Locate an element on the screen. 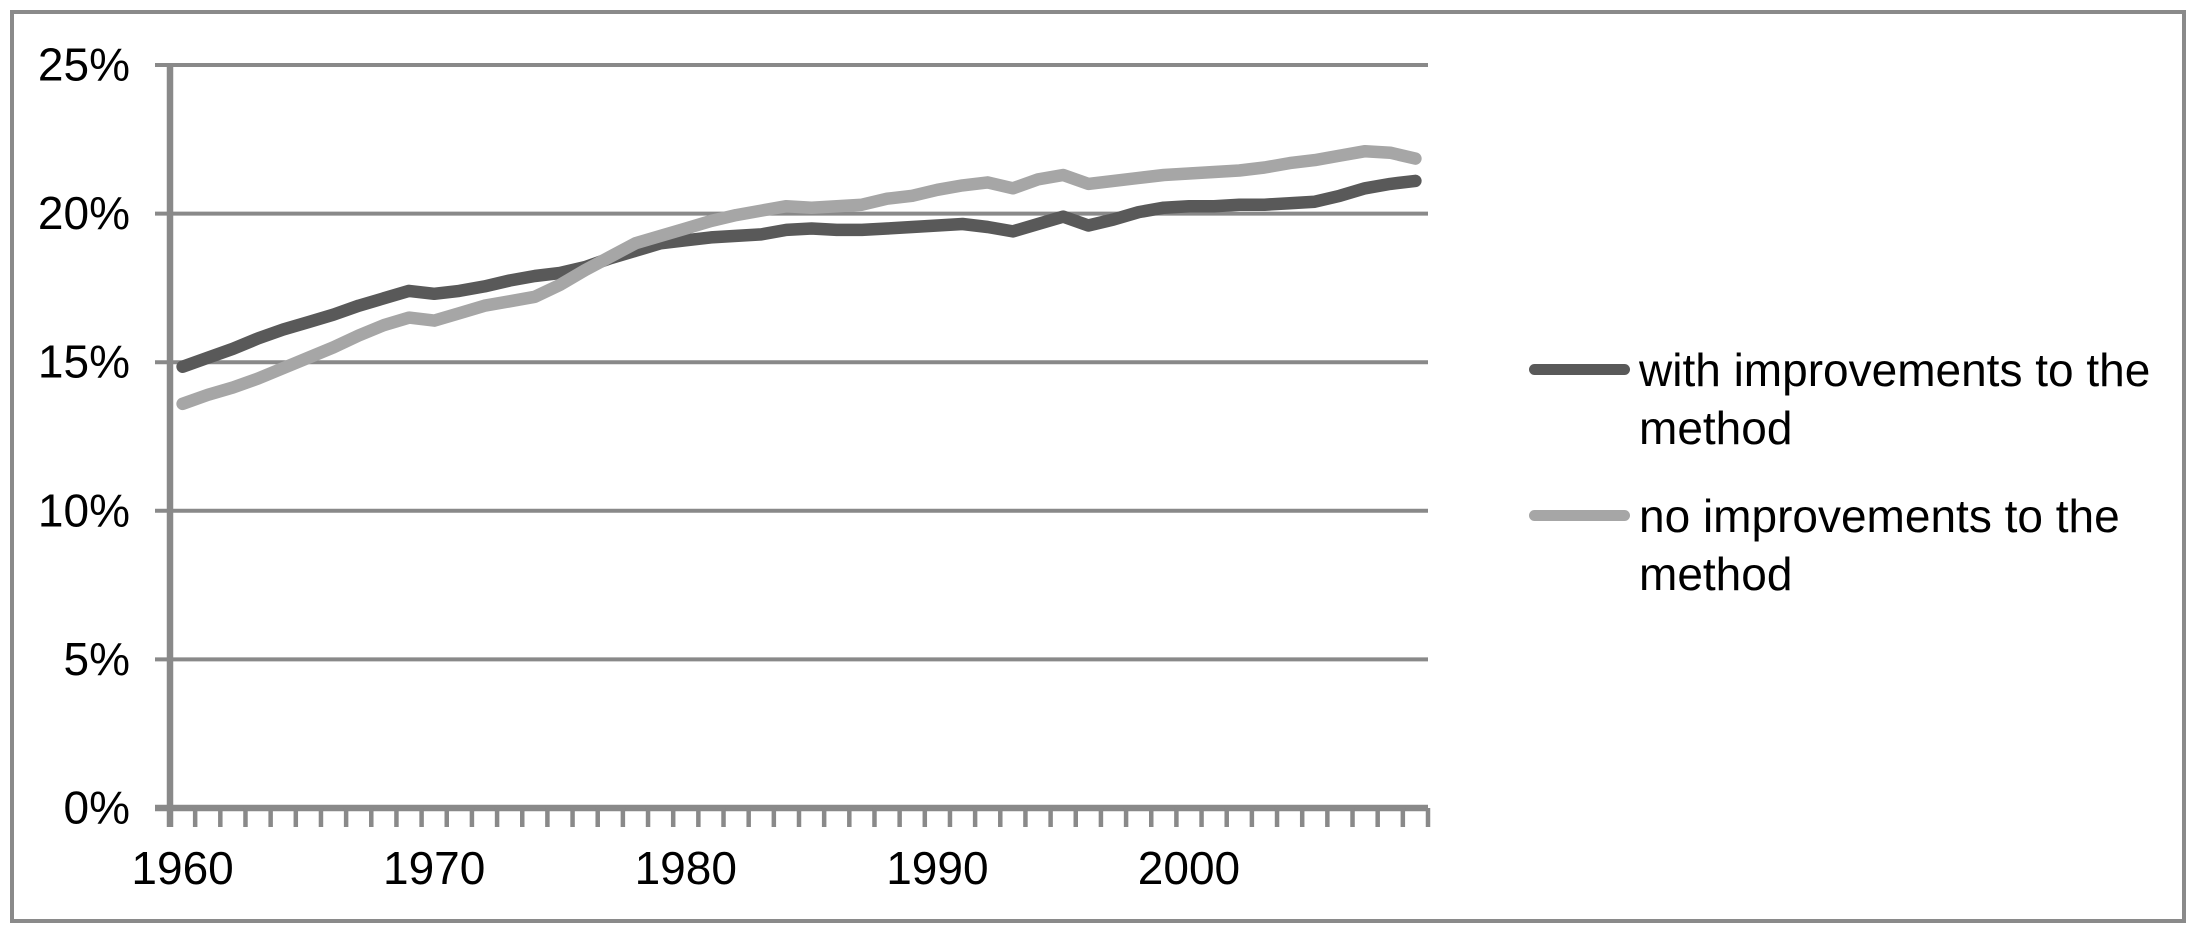 The width and height of the screenshot is (2201, 941). legend-marker-no-improvements-icon is located at coordinates (1579, 515).